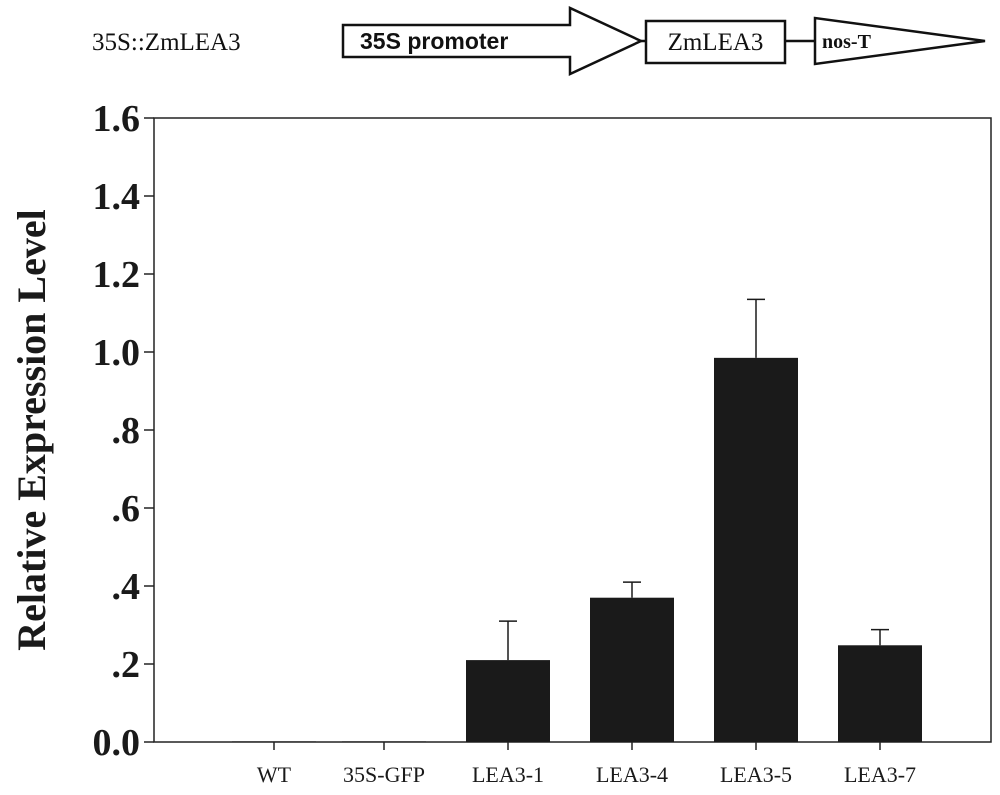 This screenshot has width=1000, height=795. Describe the element at coordinates (126, 587) in the screenshot. I see `y-tick-label: .4` at that location.